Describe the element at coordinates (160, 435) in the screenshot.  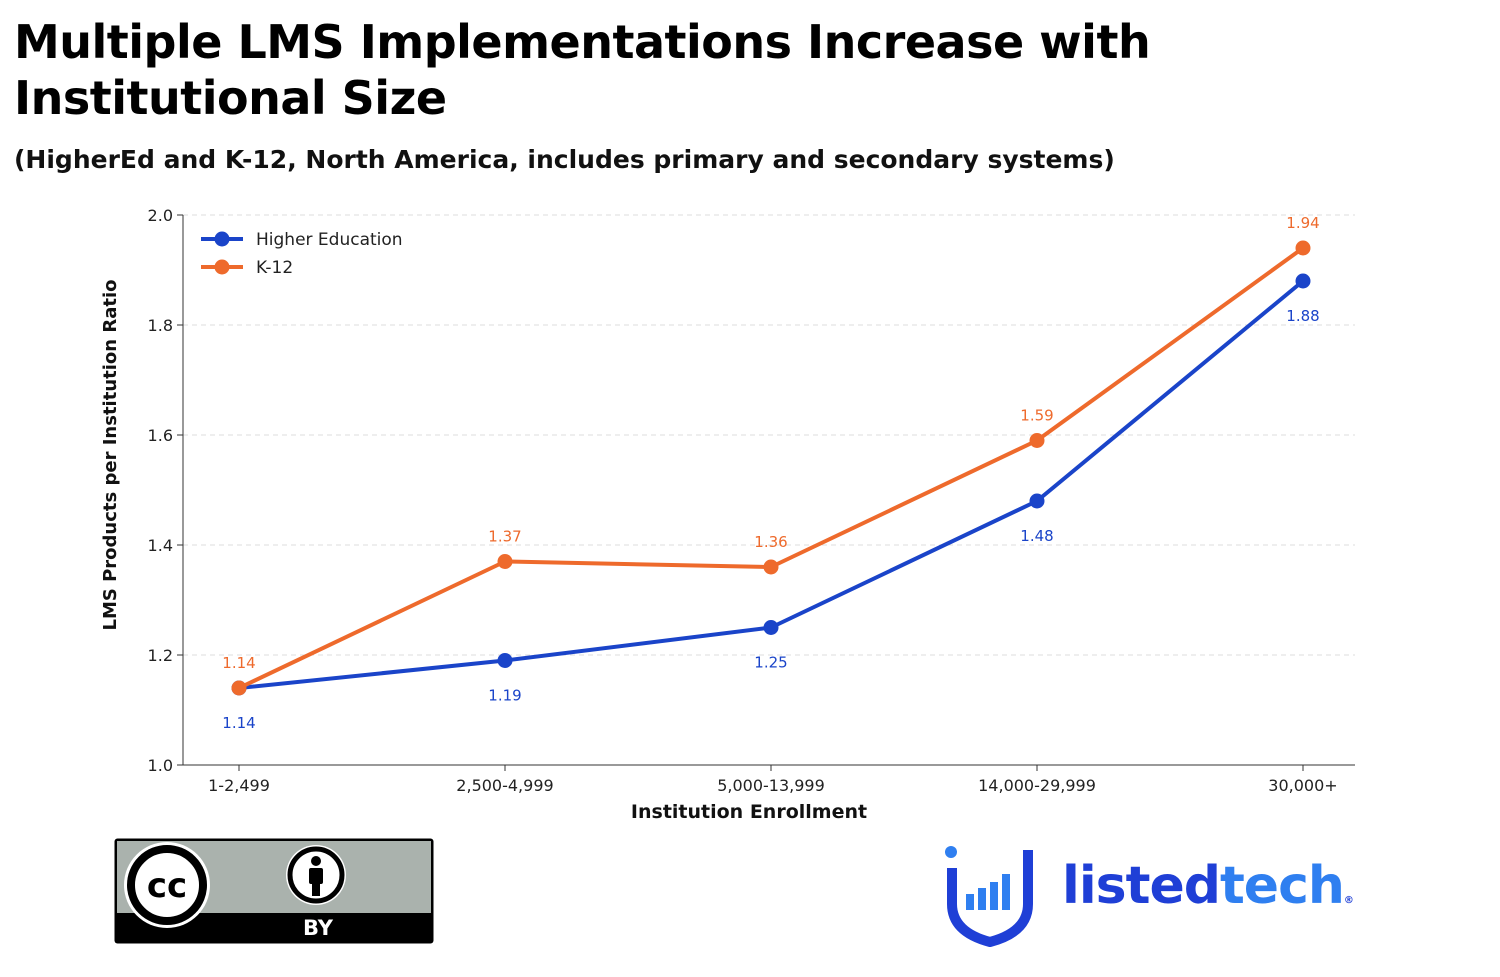
I see `y-tick-label: 1.6` at that location.